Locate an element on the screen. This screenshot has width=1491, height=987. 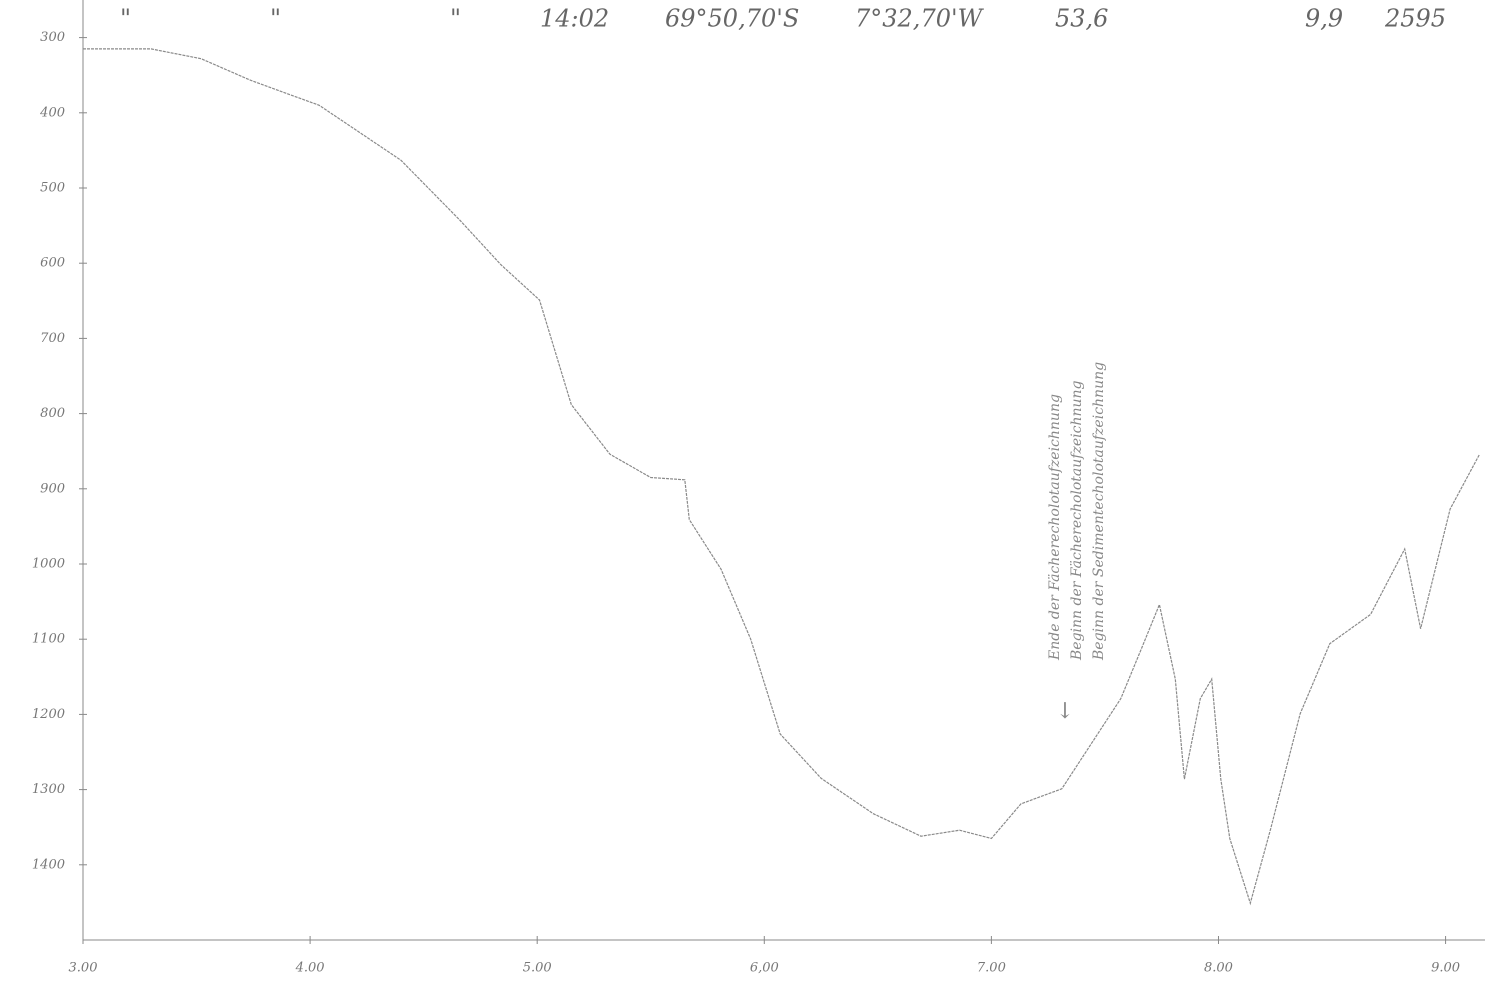
annotation: Beginn der Fächerecholotaufzeichnung is located at coordinates (1077, 520).